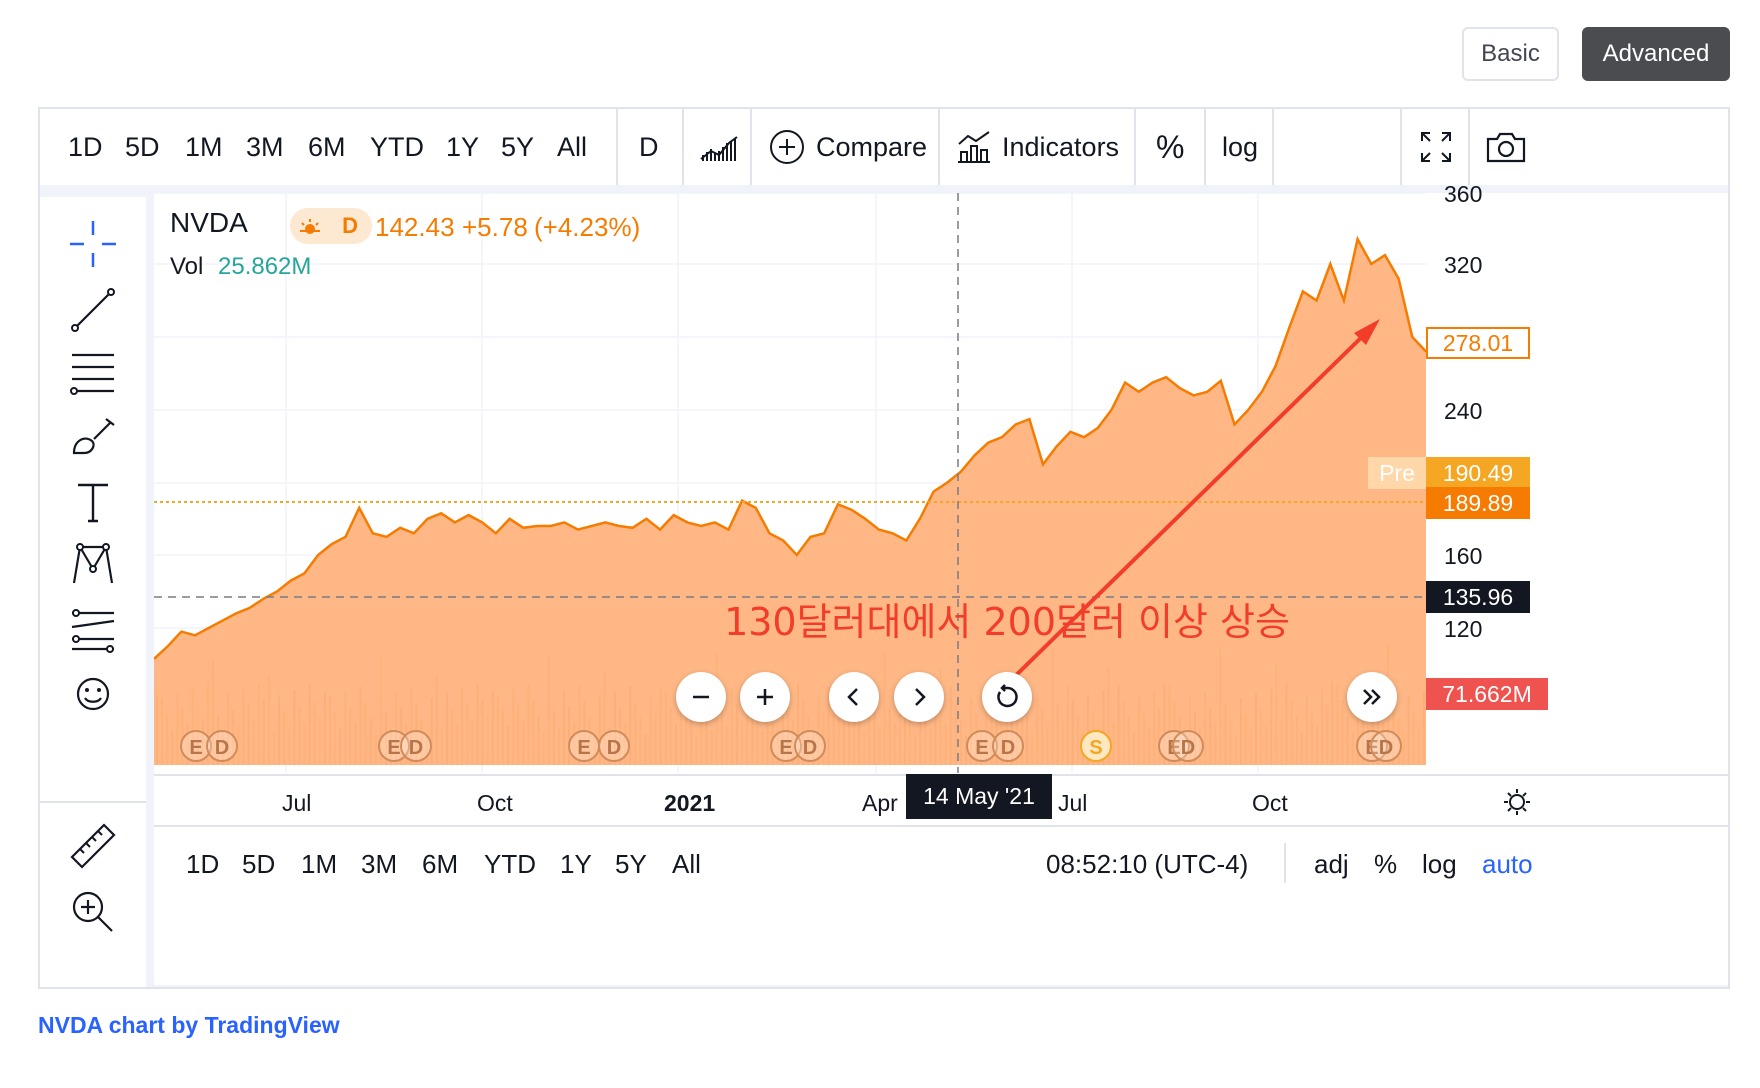 Image resolution: width=1760 pixels, height=1088 pixels. I want to click on percent-scale-button: %, so click(1170, 146).